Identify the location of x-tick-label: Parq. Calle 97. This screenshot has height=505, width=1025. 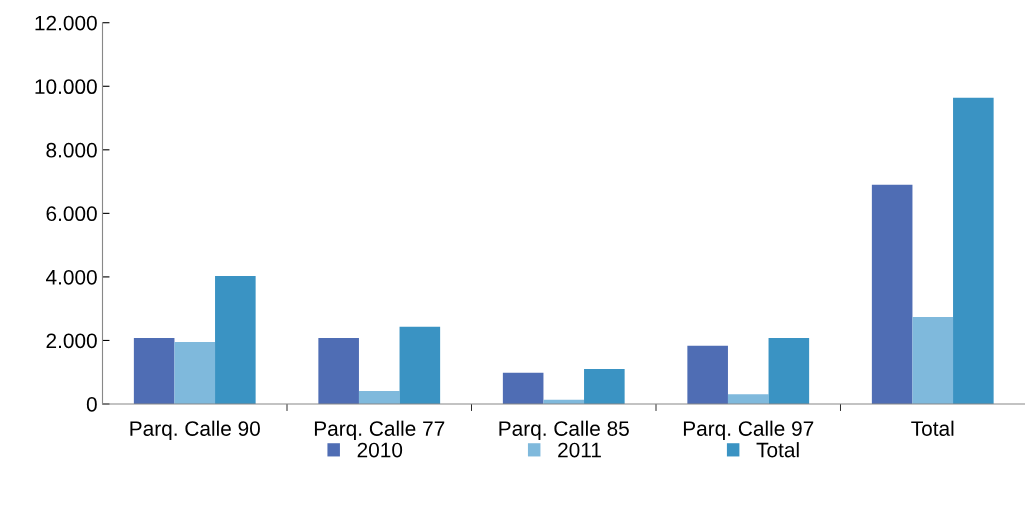
(748, 430).